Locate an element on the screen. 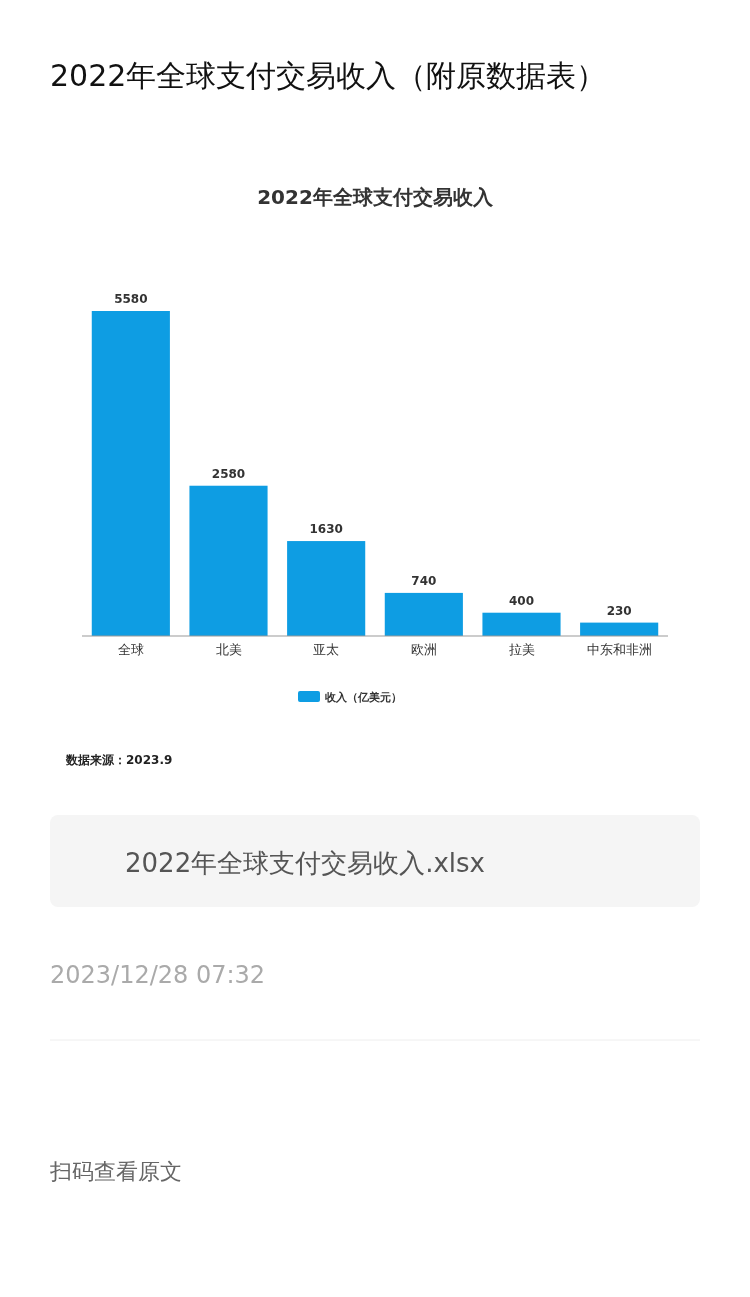  data-label: 2580 is located at coordinates (228, 473).